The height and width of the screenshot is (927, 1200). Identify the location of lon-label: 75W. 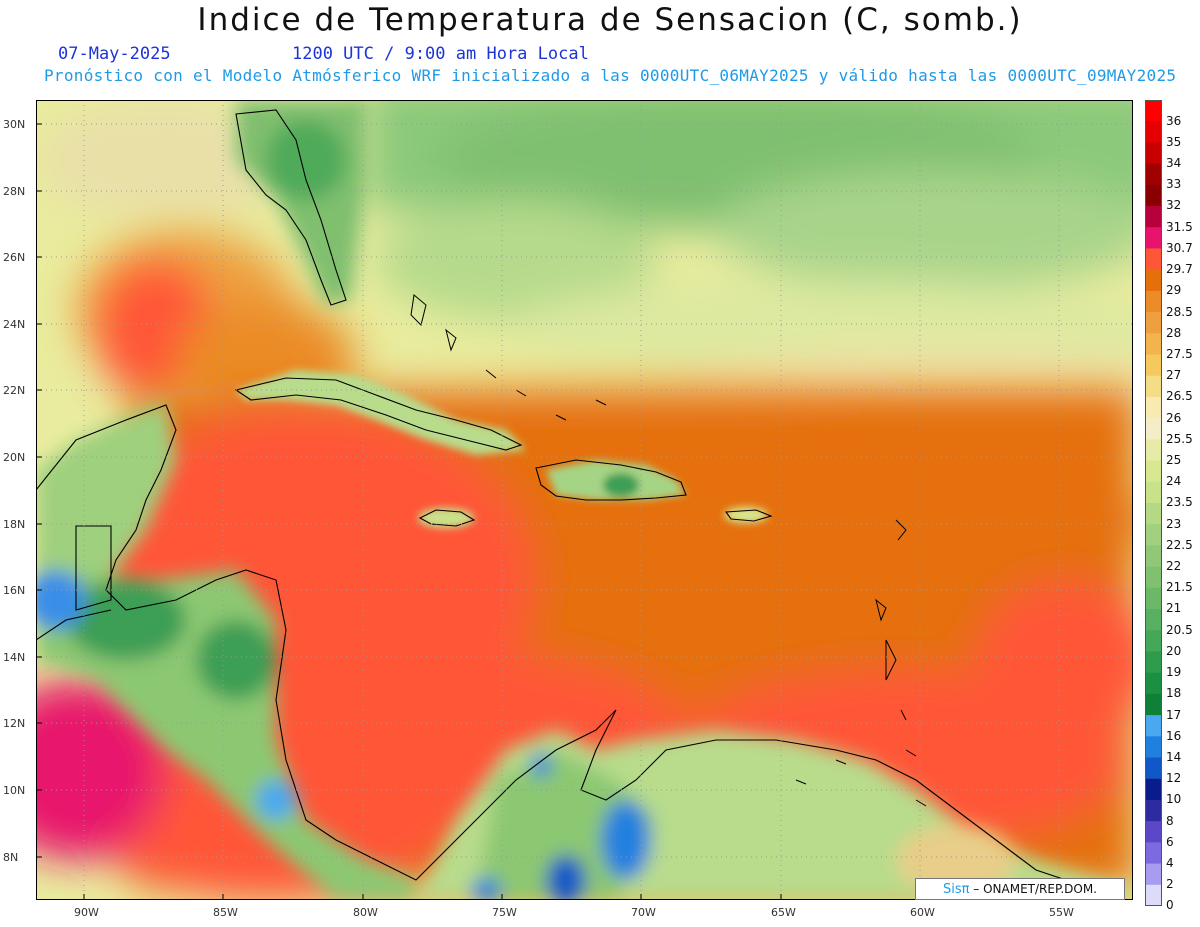
(504, 912).